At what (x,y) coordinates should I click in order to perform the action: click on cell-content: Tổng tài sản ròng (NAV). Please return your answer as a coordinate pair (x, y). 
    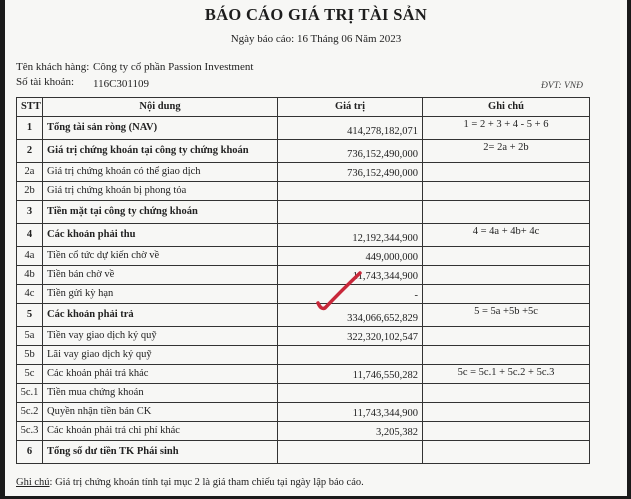
    Looking at the image, I should click on (160, 128).